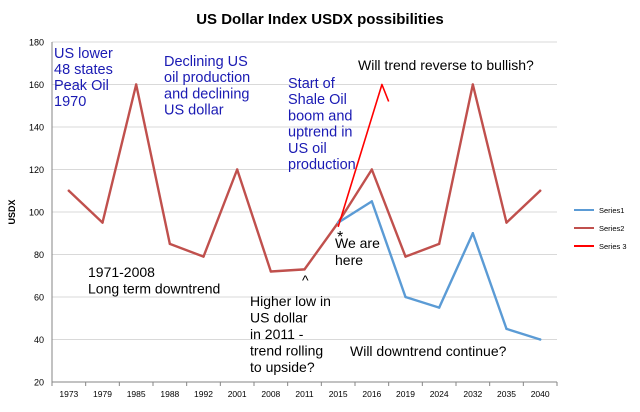 This screenshot has width=640, height=412. I want to click on legend-label: Series 3, so click(613, 246).